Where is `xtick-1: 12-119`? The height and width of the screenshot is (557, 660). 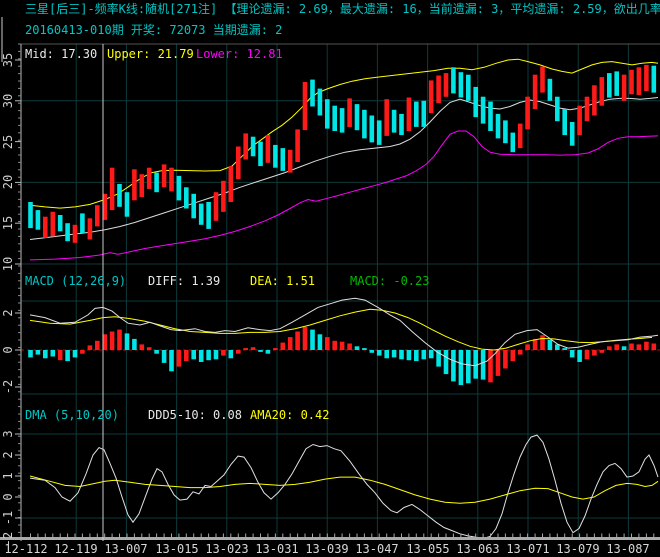
xtick-1: 12-119 is located at coordinates (76, 549).